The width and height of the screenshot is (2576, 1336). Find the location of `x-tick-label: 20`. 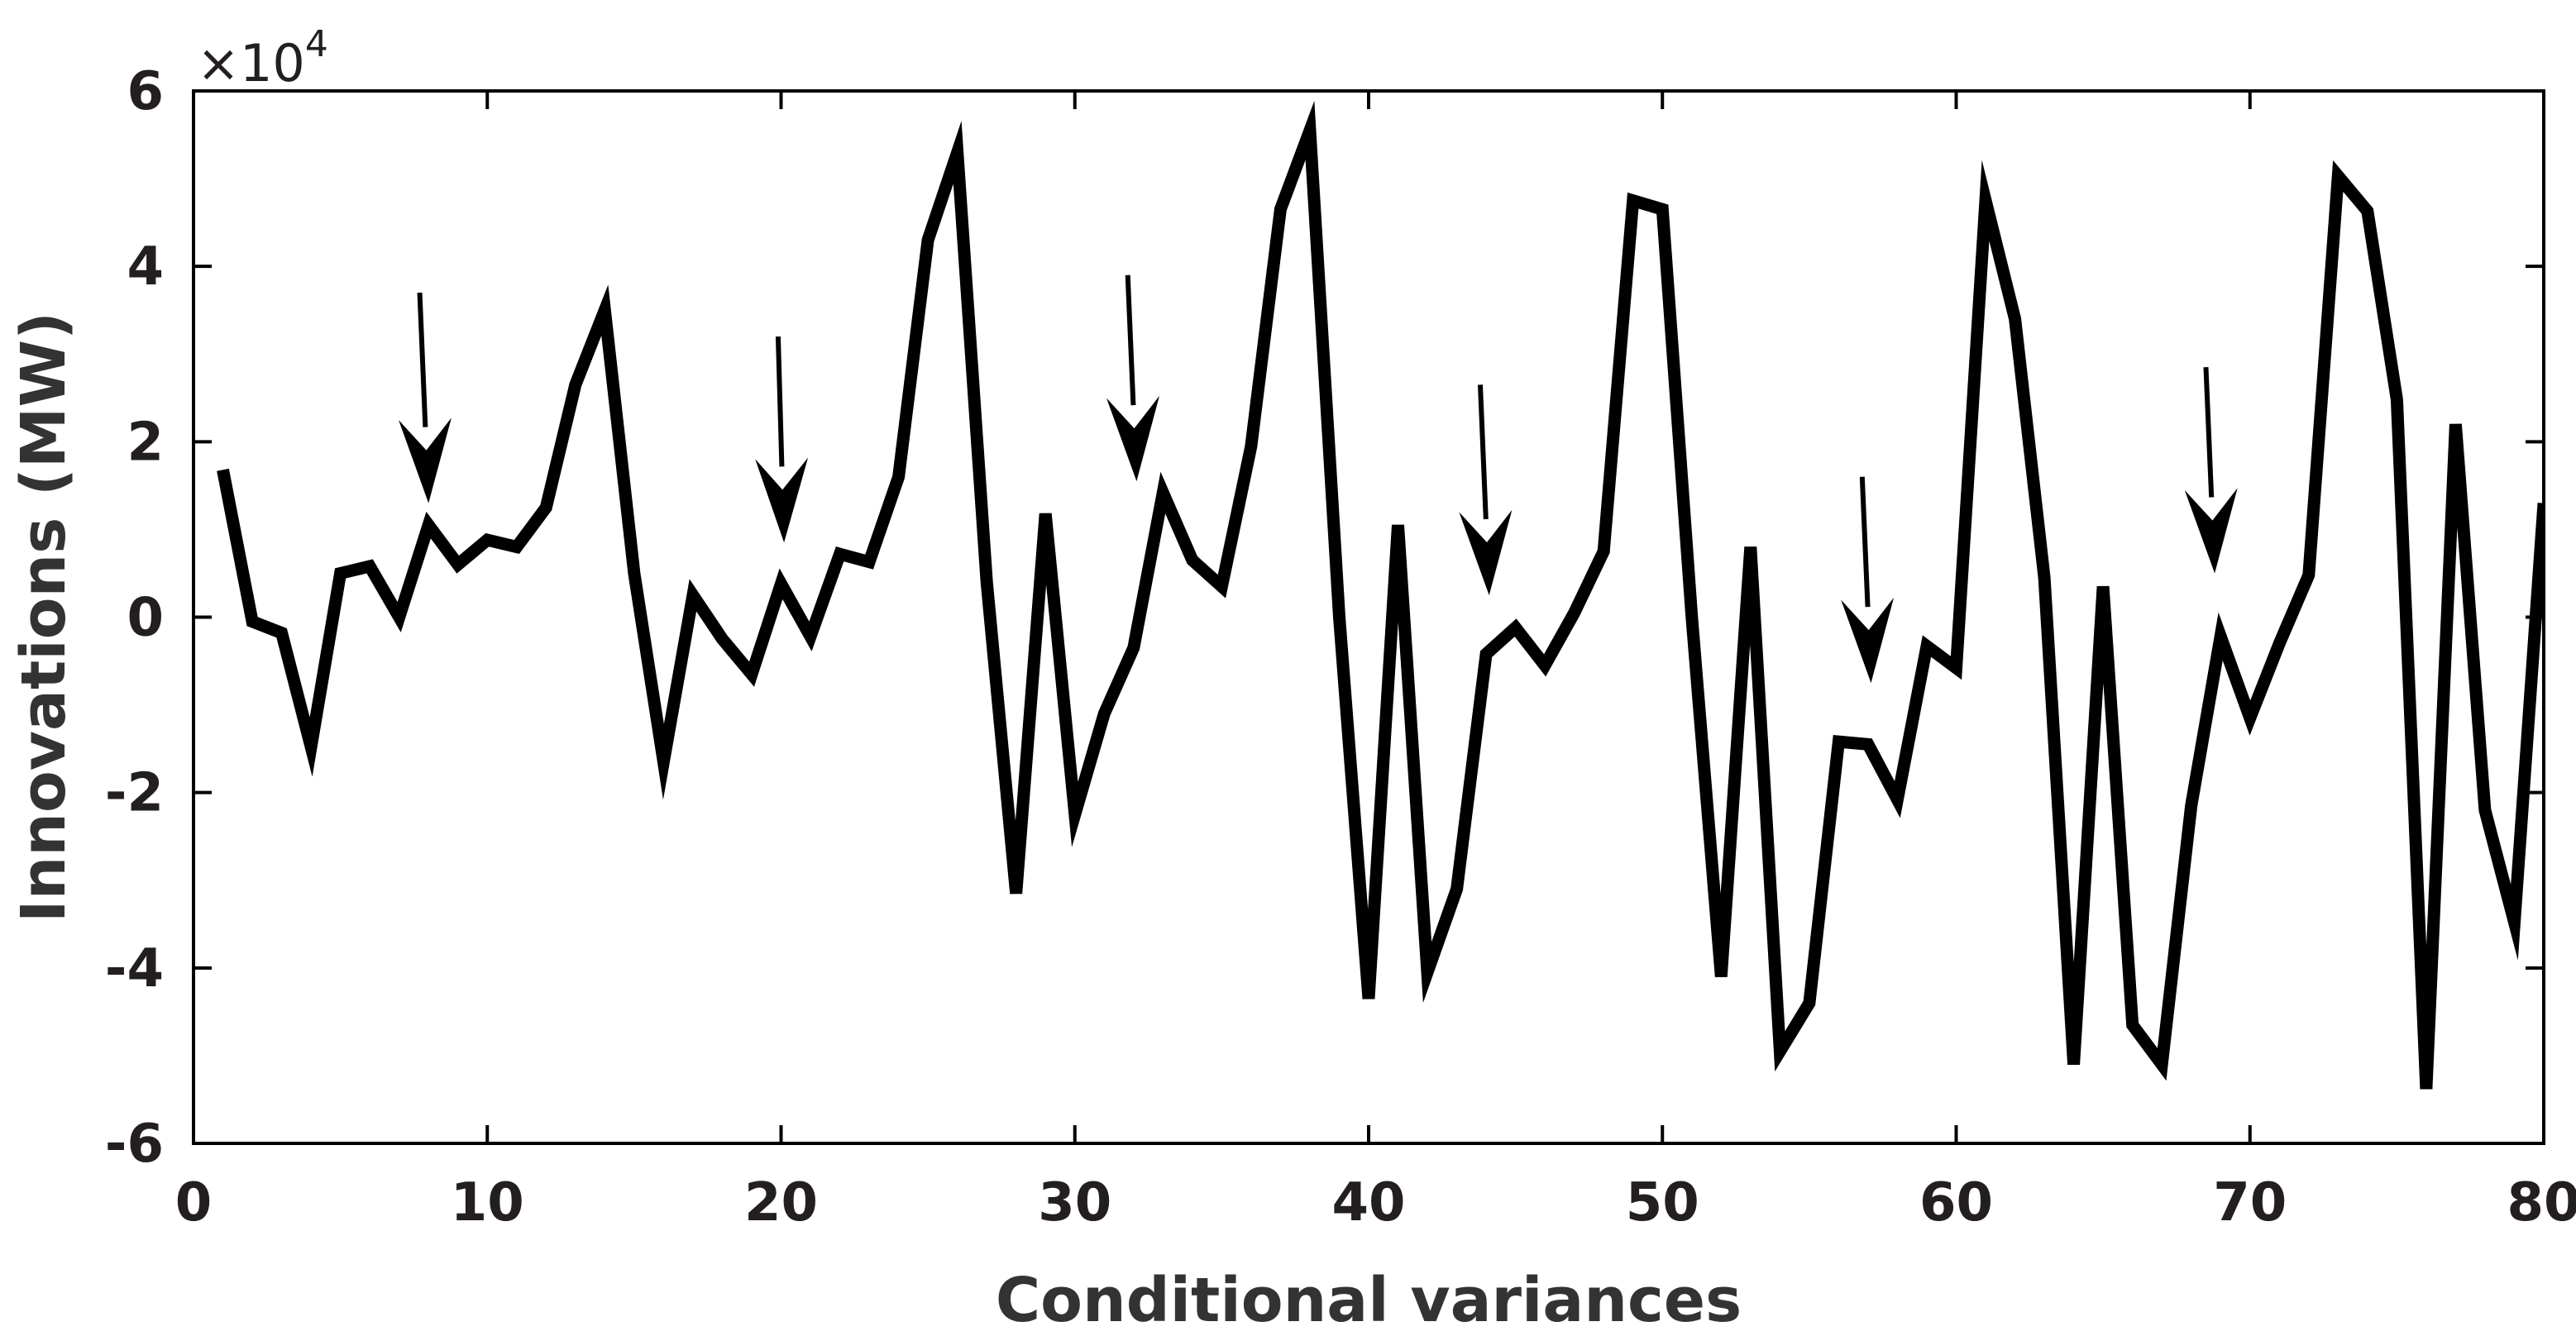

x-tick-label: 20 is located at coordinates (781, 1202).